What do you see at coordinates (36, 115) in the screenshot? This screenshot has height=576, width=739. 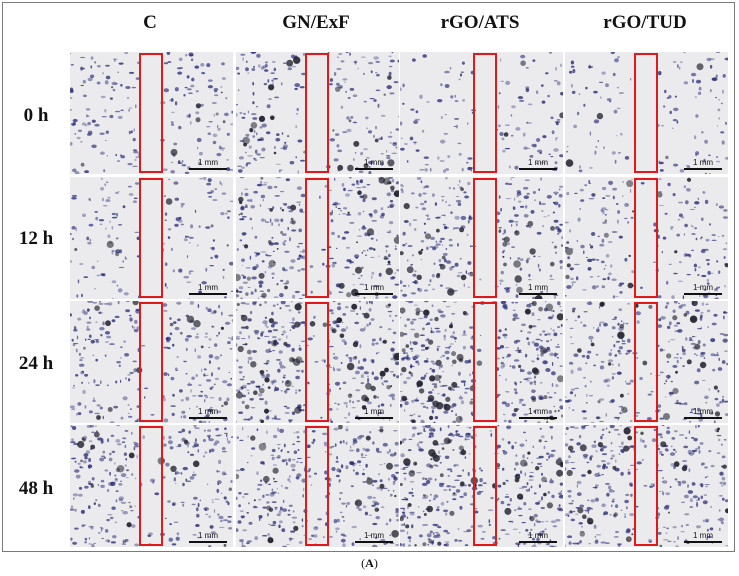 I see `row-header-0h: 0 h` at bounding box center [36, 115].